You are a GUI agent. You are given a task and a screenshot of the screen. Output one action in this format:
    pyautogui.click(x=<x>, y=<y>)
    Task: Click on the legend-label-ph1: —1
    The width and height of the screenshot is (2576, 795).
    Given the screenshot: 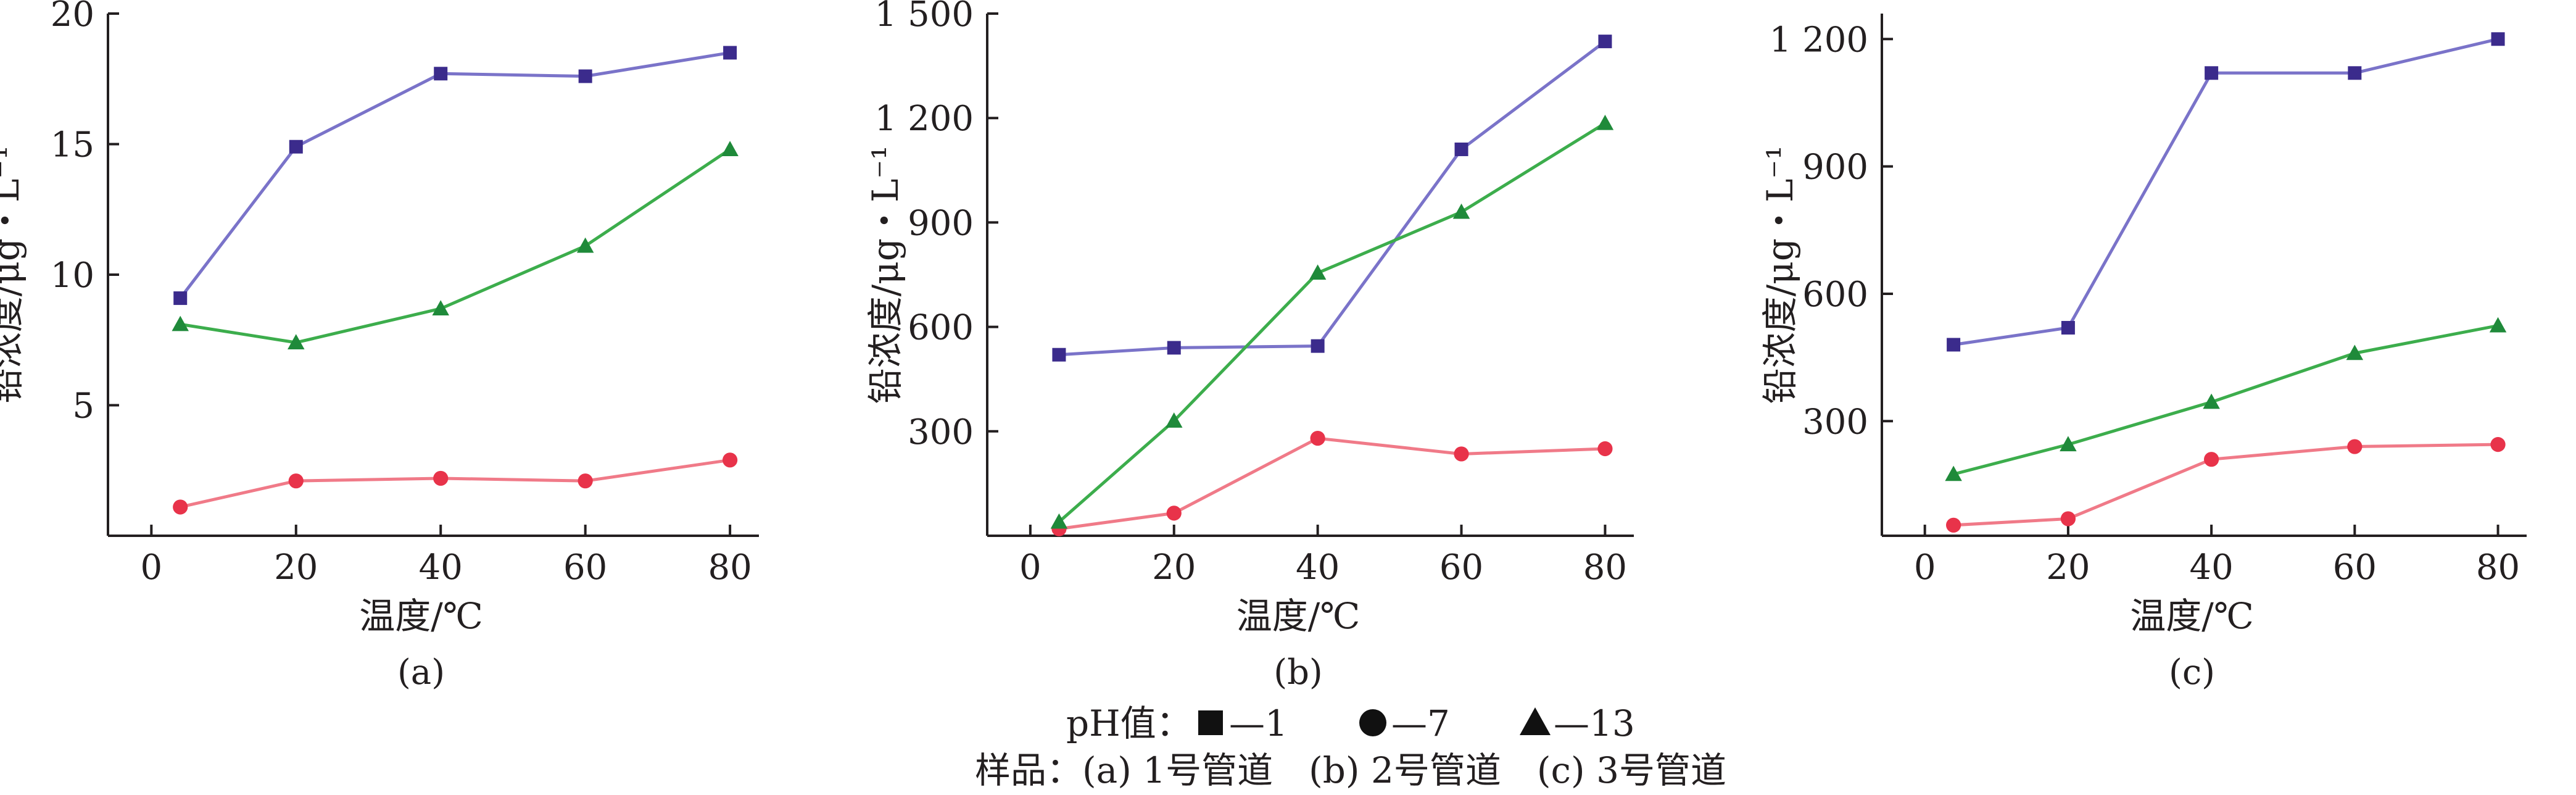 What is the action you would take?
    pyautogui.click(x=1258, y=723)
    